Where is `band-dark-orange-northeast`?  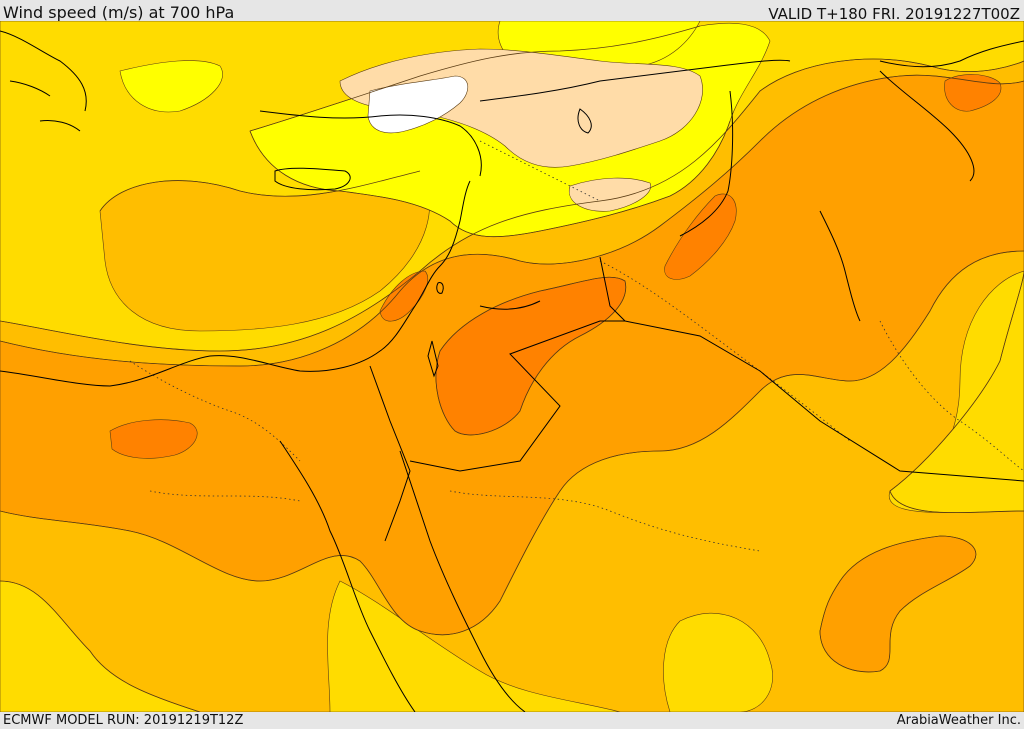 band-dark-orange-northeast is located at coordinates (700, 236).